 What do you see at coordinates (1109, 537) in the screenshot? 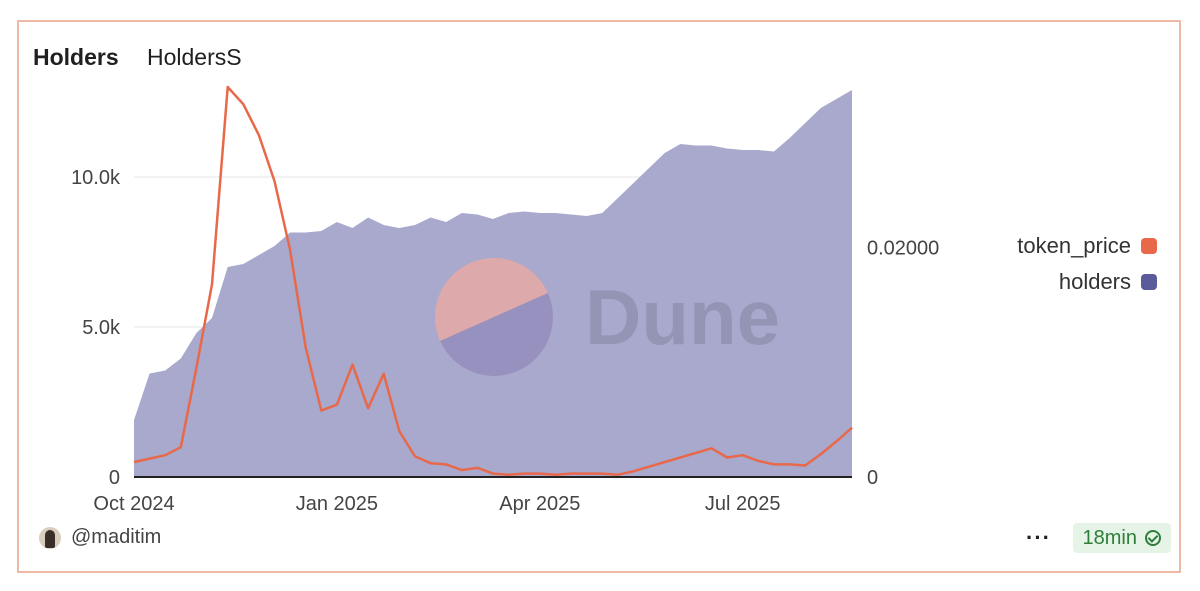
I see `refresh-time: 18min` at bounding box center [1109, 537].